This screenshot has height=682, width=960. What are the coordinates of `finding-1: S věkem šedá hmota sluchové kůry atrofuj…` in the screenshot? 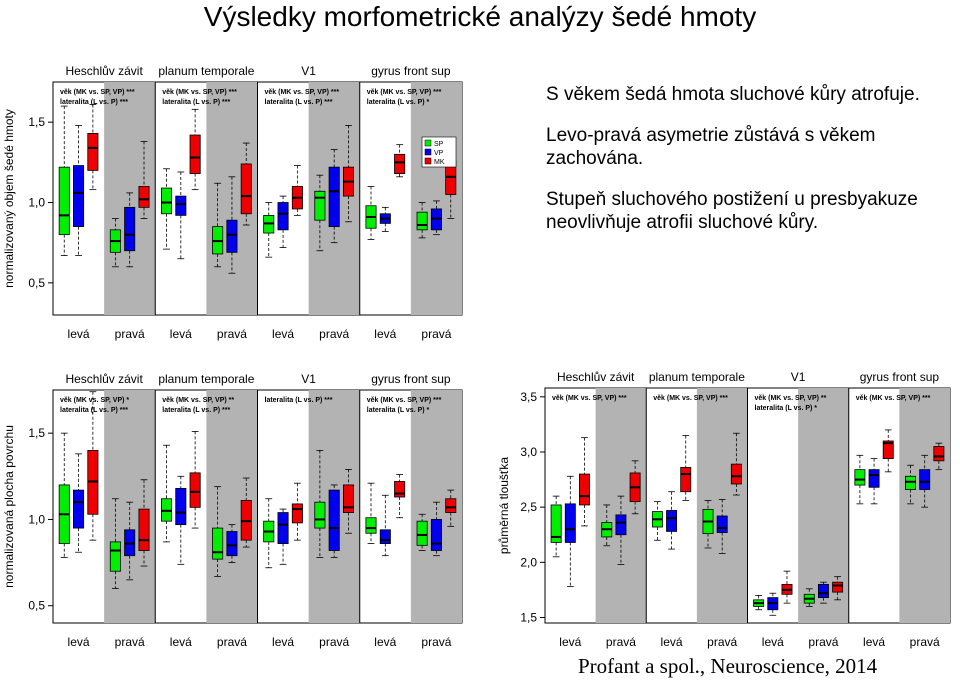 It's located at (733, 94).